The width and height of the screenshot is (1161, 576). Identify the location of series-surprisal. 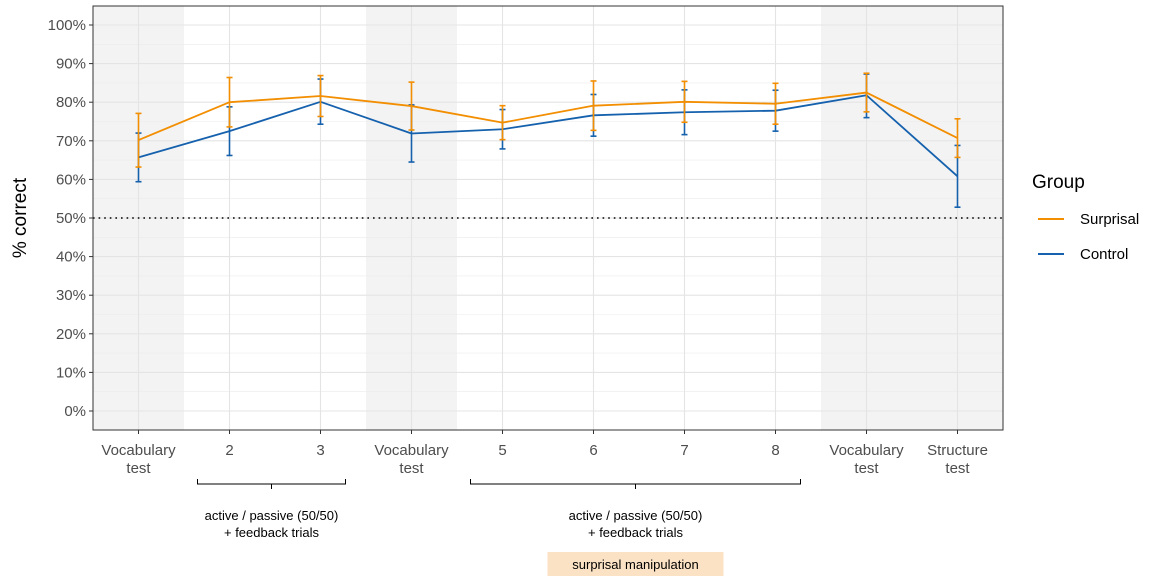
(548, 120).